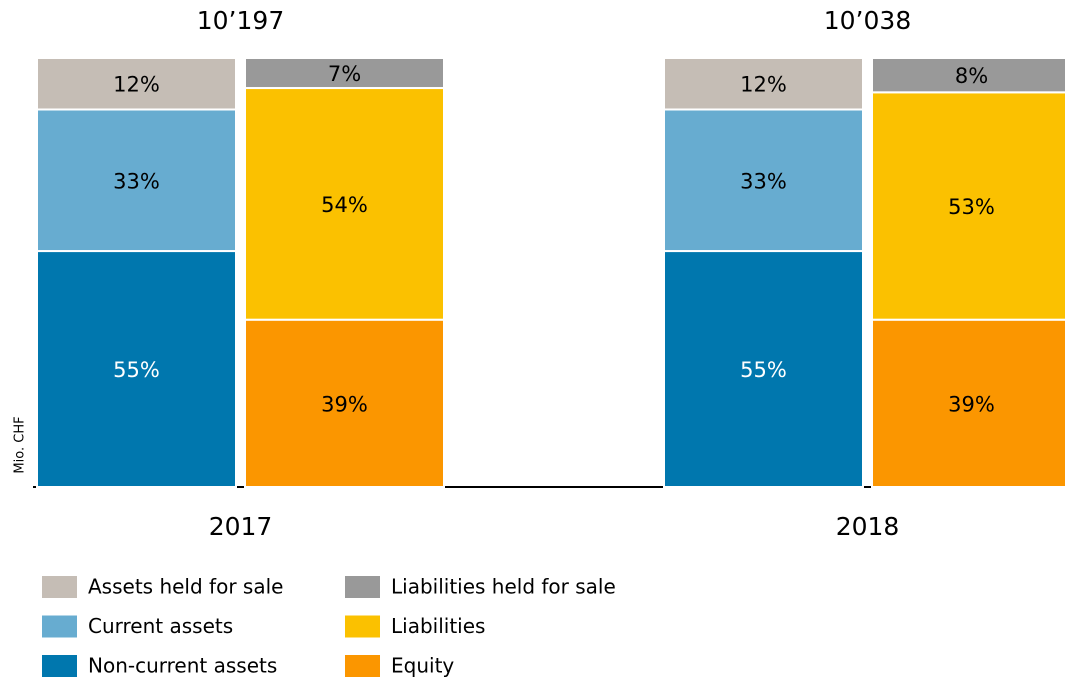 This screenshot has width=1065, height=678. I want to click on category-label: 2018, so click(868, 526).